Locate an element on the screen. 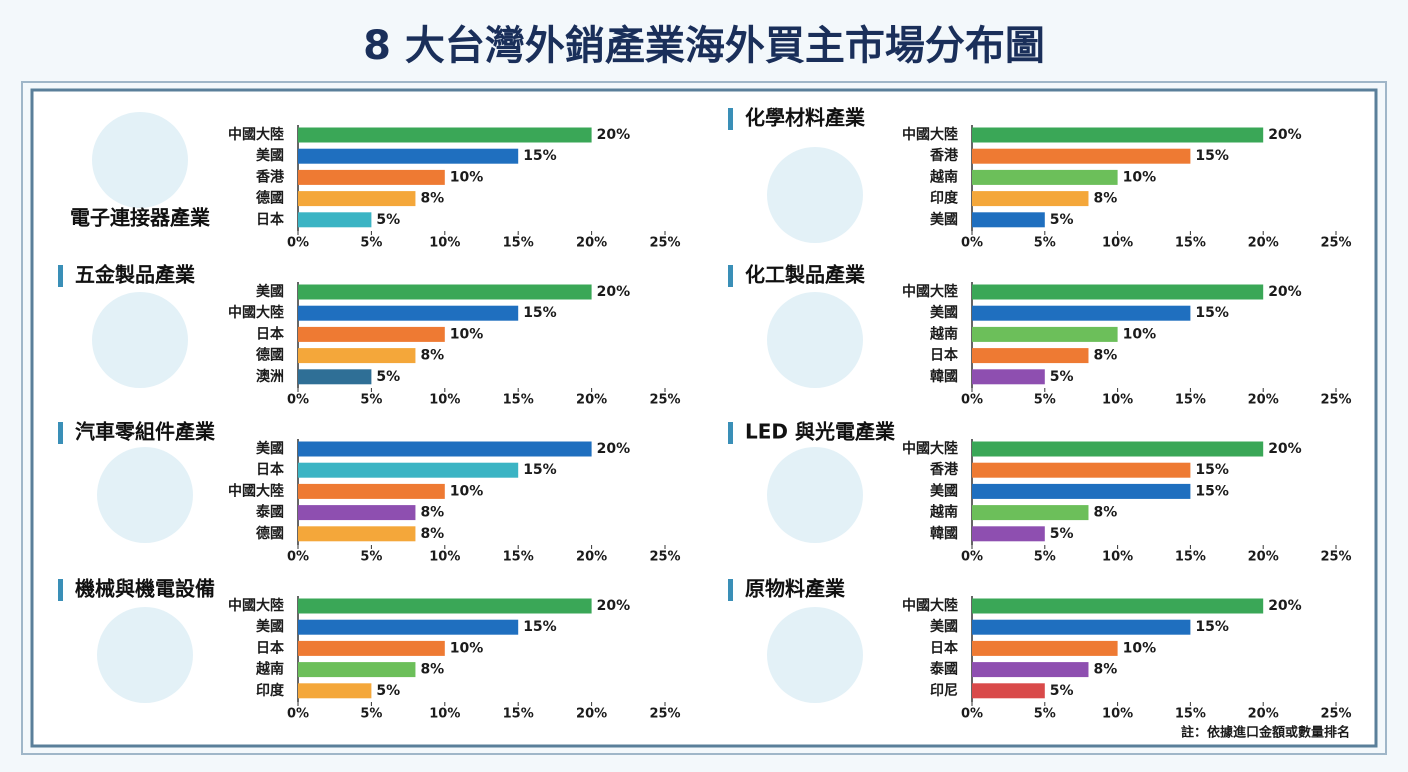  panel-title: 五金製品產業 is located at coordinates (135, 275).